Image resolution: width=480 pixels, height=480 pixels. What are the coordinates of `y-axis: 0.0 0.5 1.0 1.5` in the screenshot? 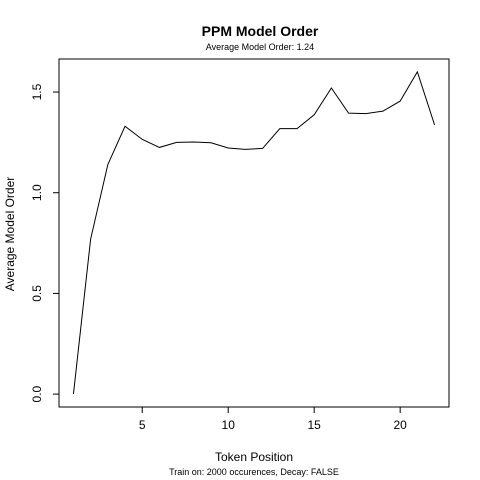 It's located at (44, 242).